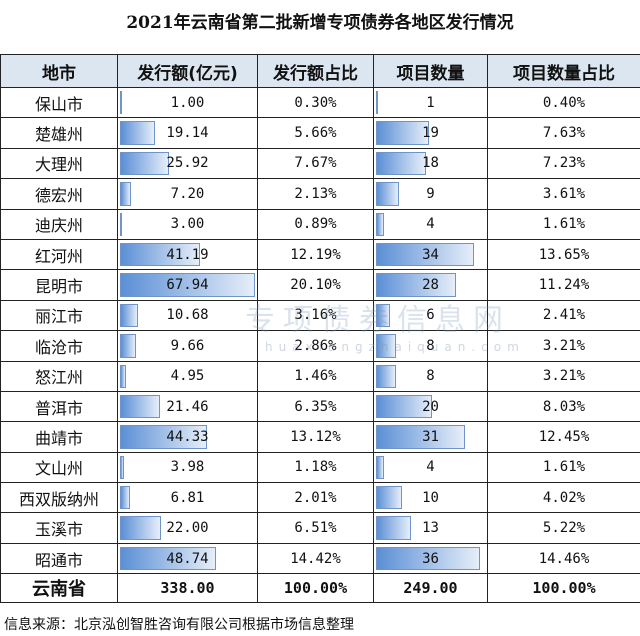 The height and width of the screenshot is (636, 640). Describe the element at coordinates (59, 224) in the screenshot. I see `city-cell: 迪庆州` at that location.